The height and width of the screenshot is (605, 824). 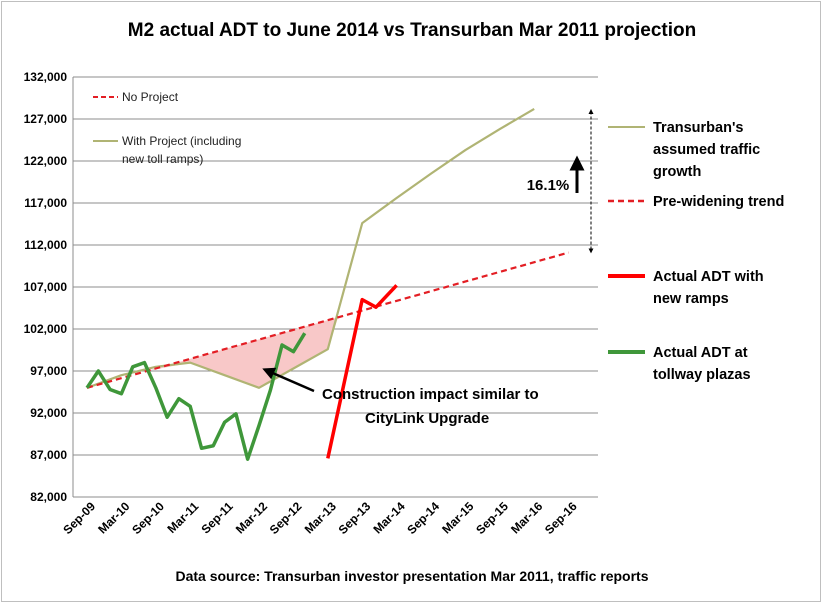 What do you see at coordinates (702, 375) in the screenshot?
I see `legend-label-tollway-plazas: tollway plazas` at bounding box center [702, 375].